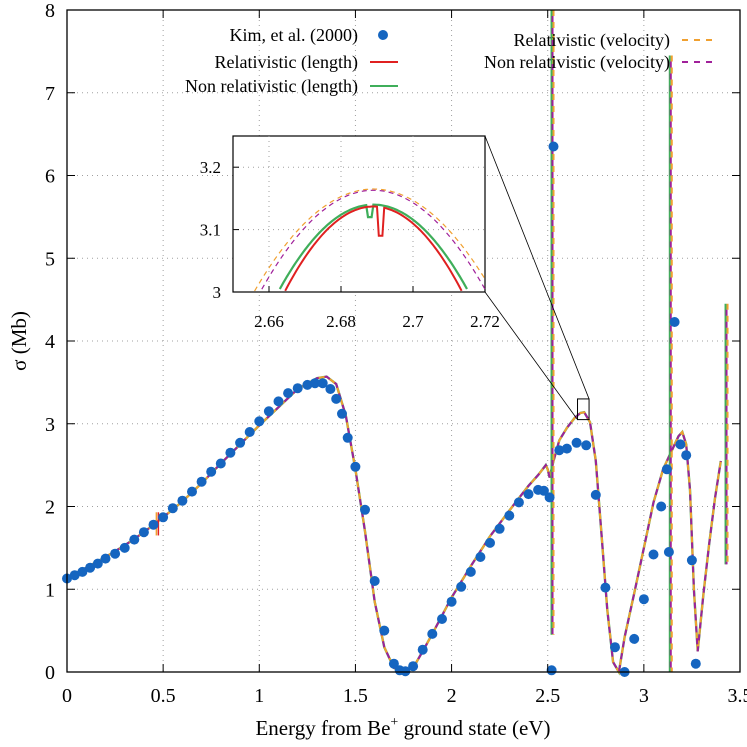 This screenshot has height=747, width=747. What do you see at coordinates (19, 341) in the screenshot?
I see `y-axis-label: σ (Mb)` at bounding box center [19, 341].